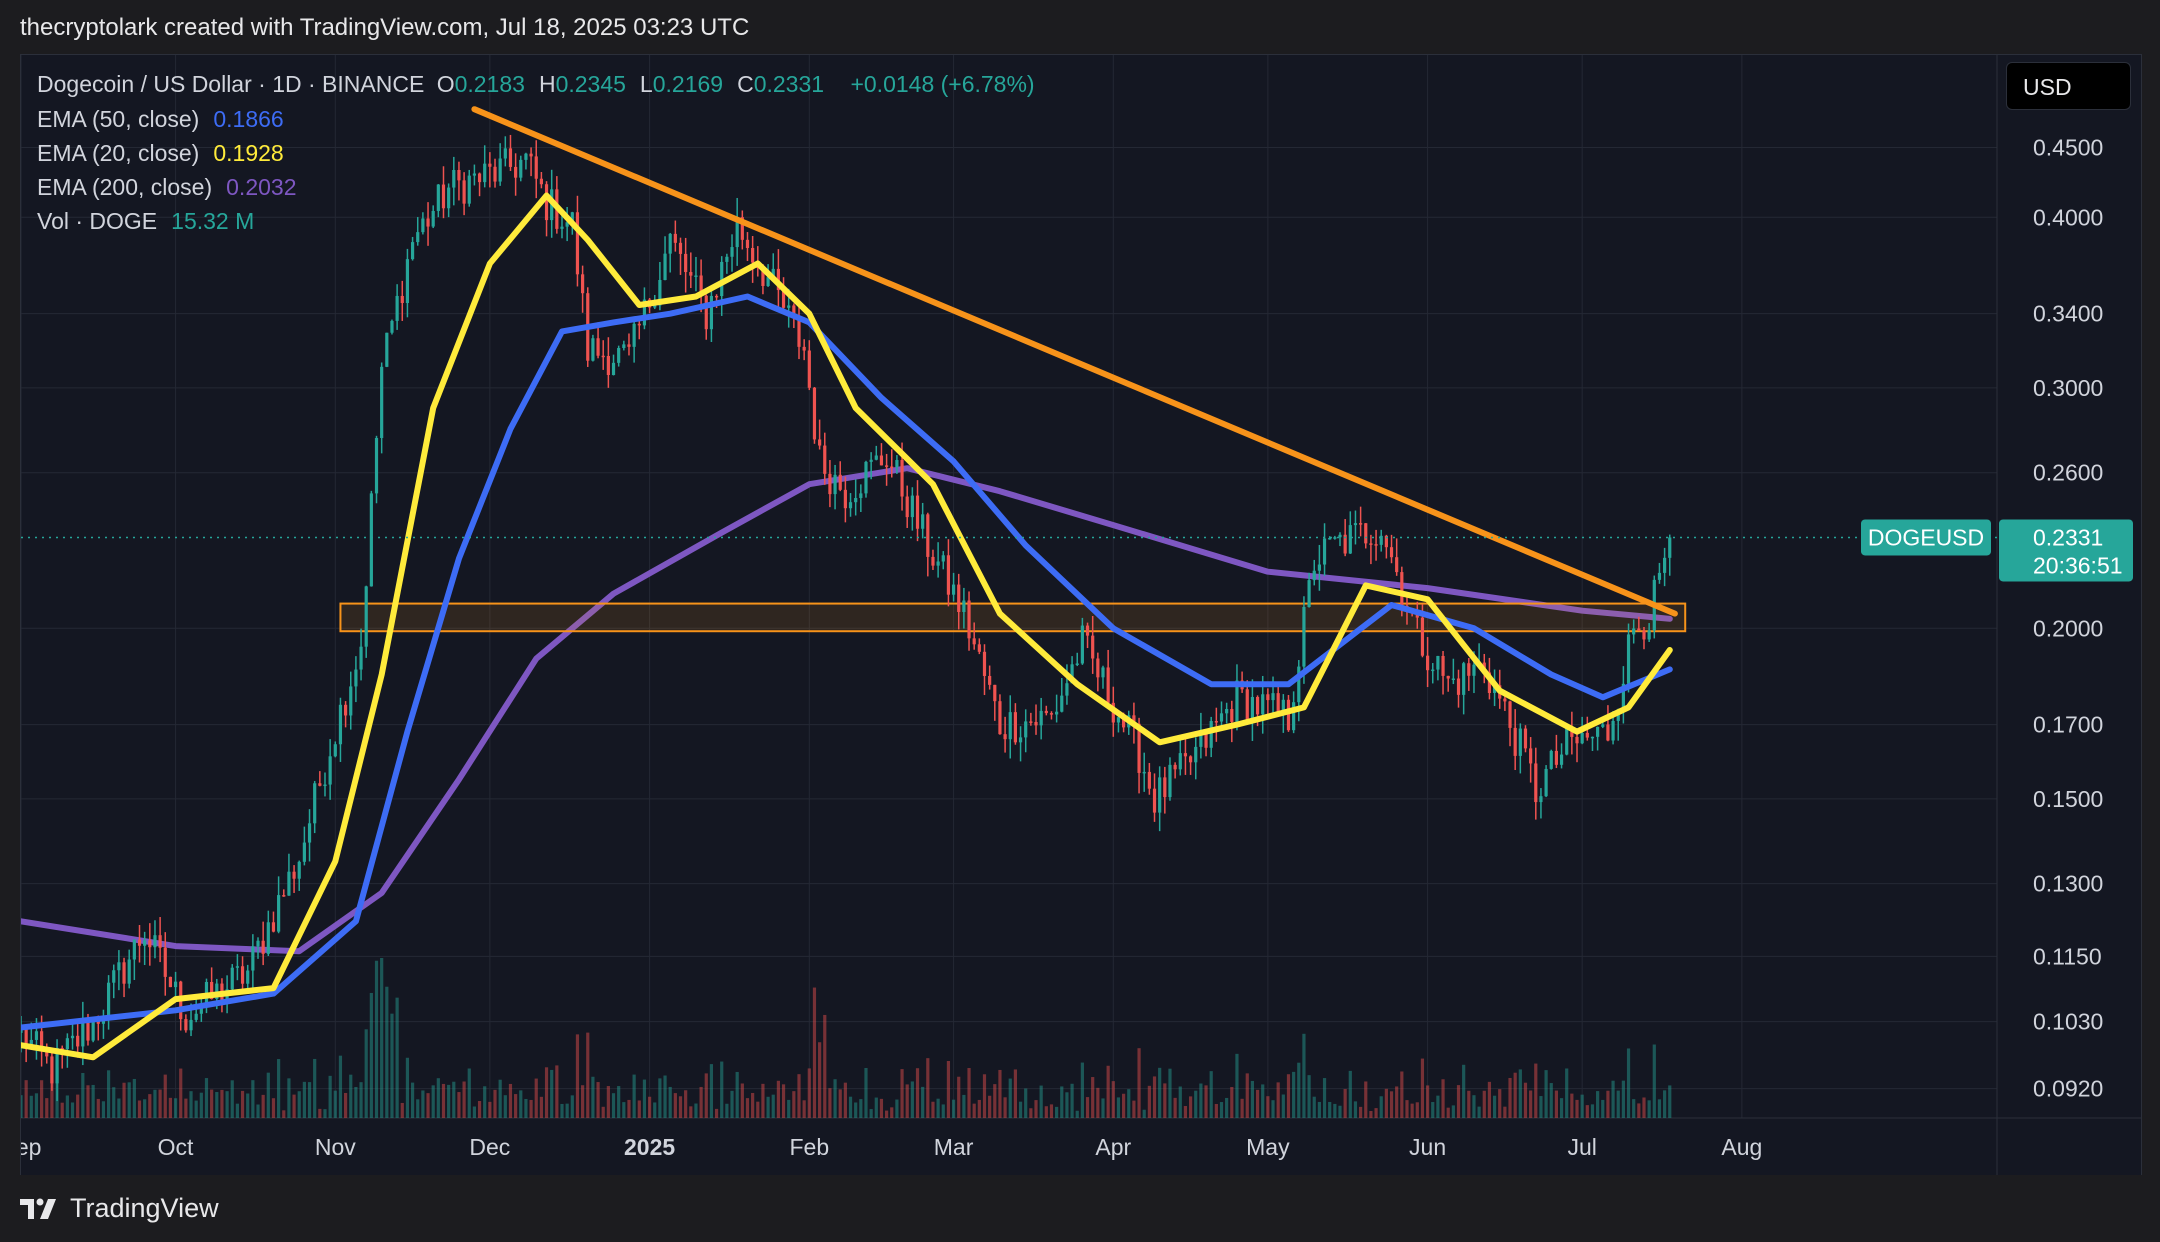 The image size is (2160, 1242). I want to click on indicator-row: EMA (50, close) 0.1866, so click(163, 119).